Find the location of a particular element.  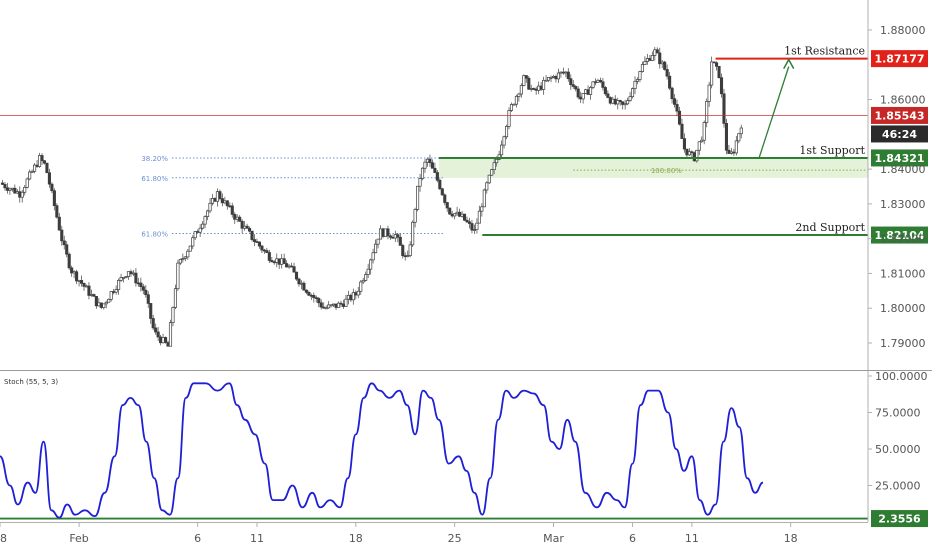

price-tick-label: 1.80000 is located at coordinates (903, 308).